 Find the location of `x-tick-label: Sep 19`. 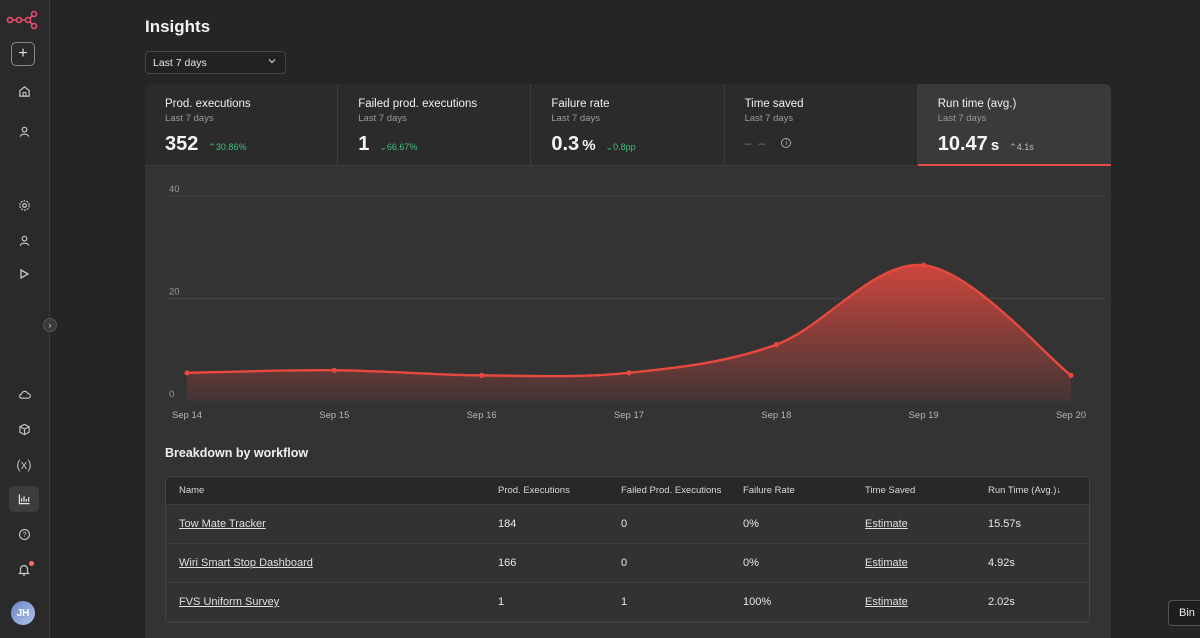

x-tick-label: Sep 19 is located at coordinates (924, 415).